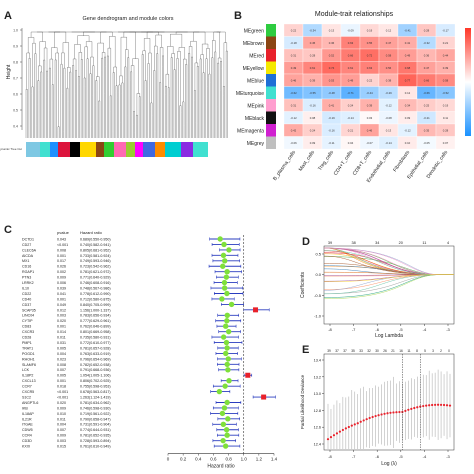  Describe the element at coordinates (425, 351) in the screenshot. I see `top-tick-label: 5` at that location.